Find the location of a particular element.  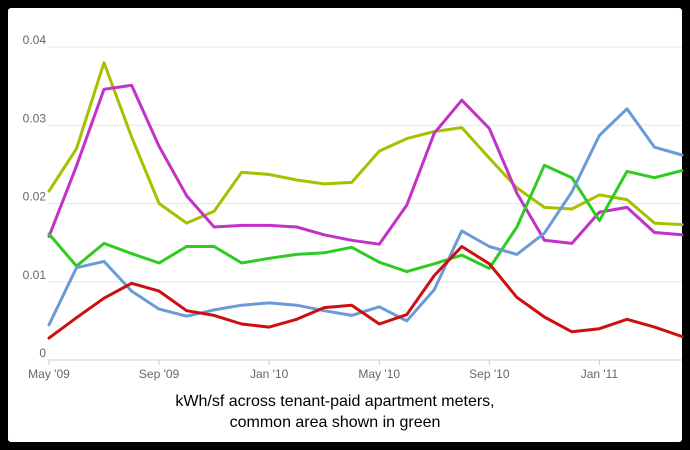

y-axis-tick-labels: 0 0.01 0.02 0.03 0.04 is located at coordinates (35, 196).